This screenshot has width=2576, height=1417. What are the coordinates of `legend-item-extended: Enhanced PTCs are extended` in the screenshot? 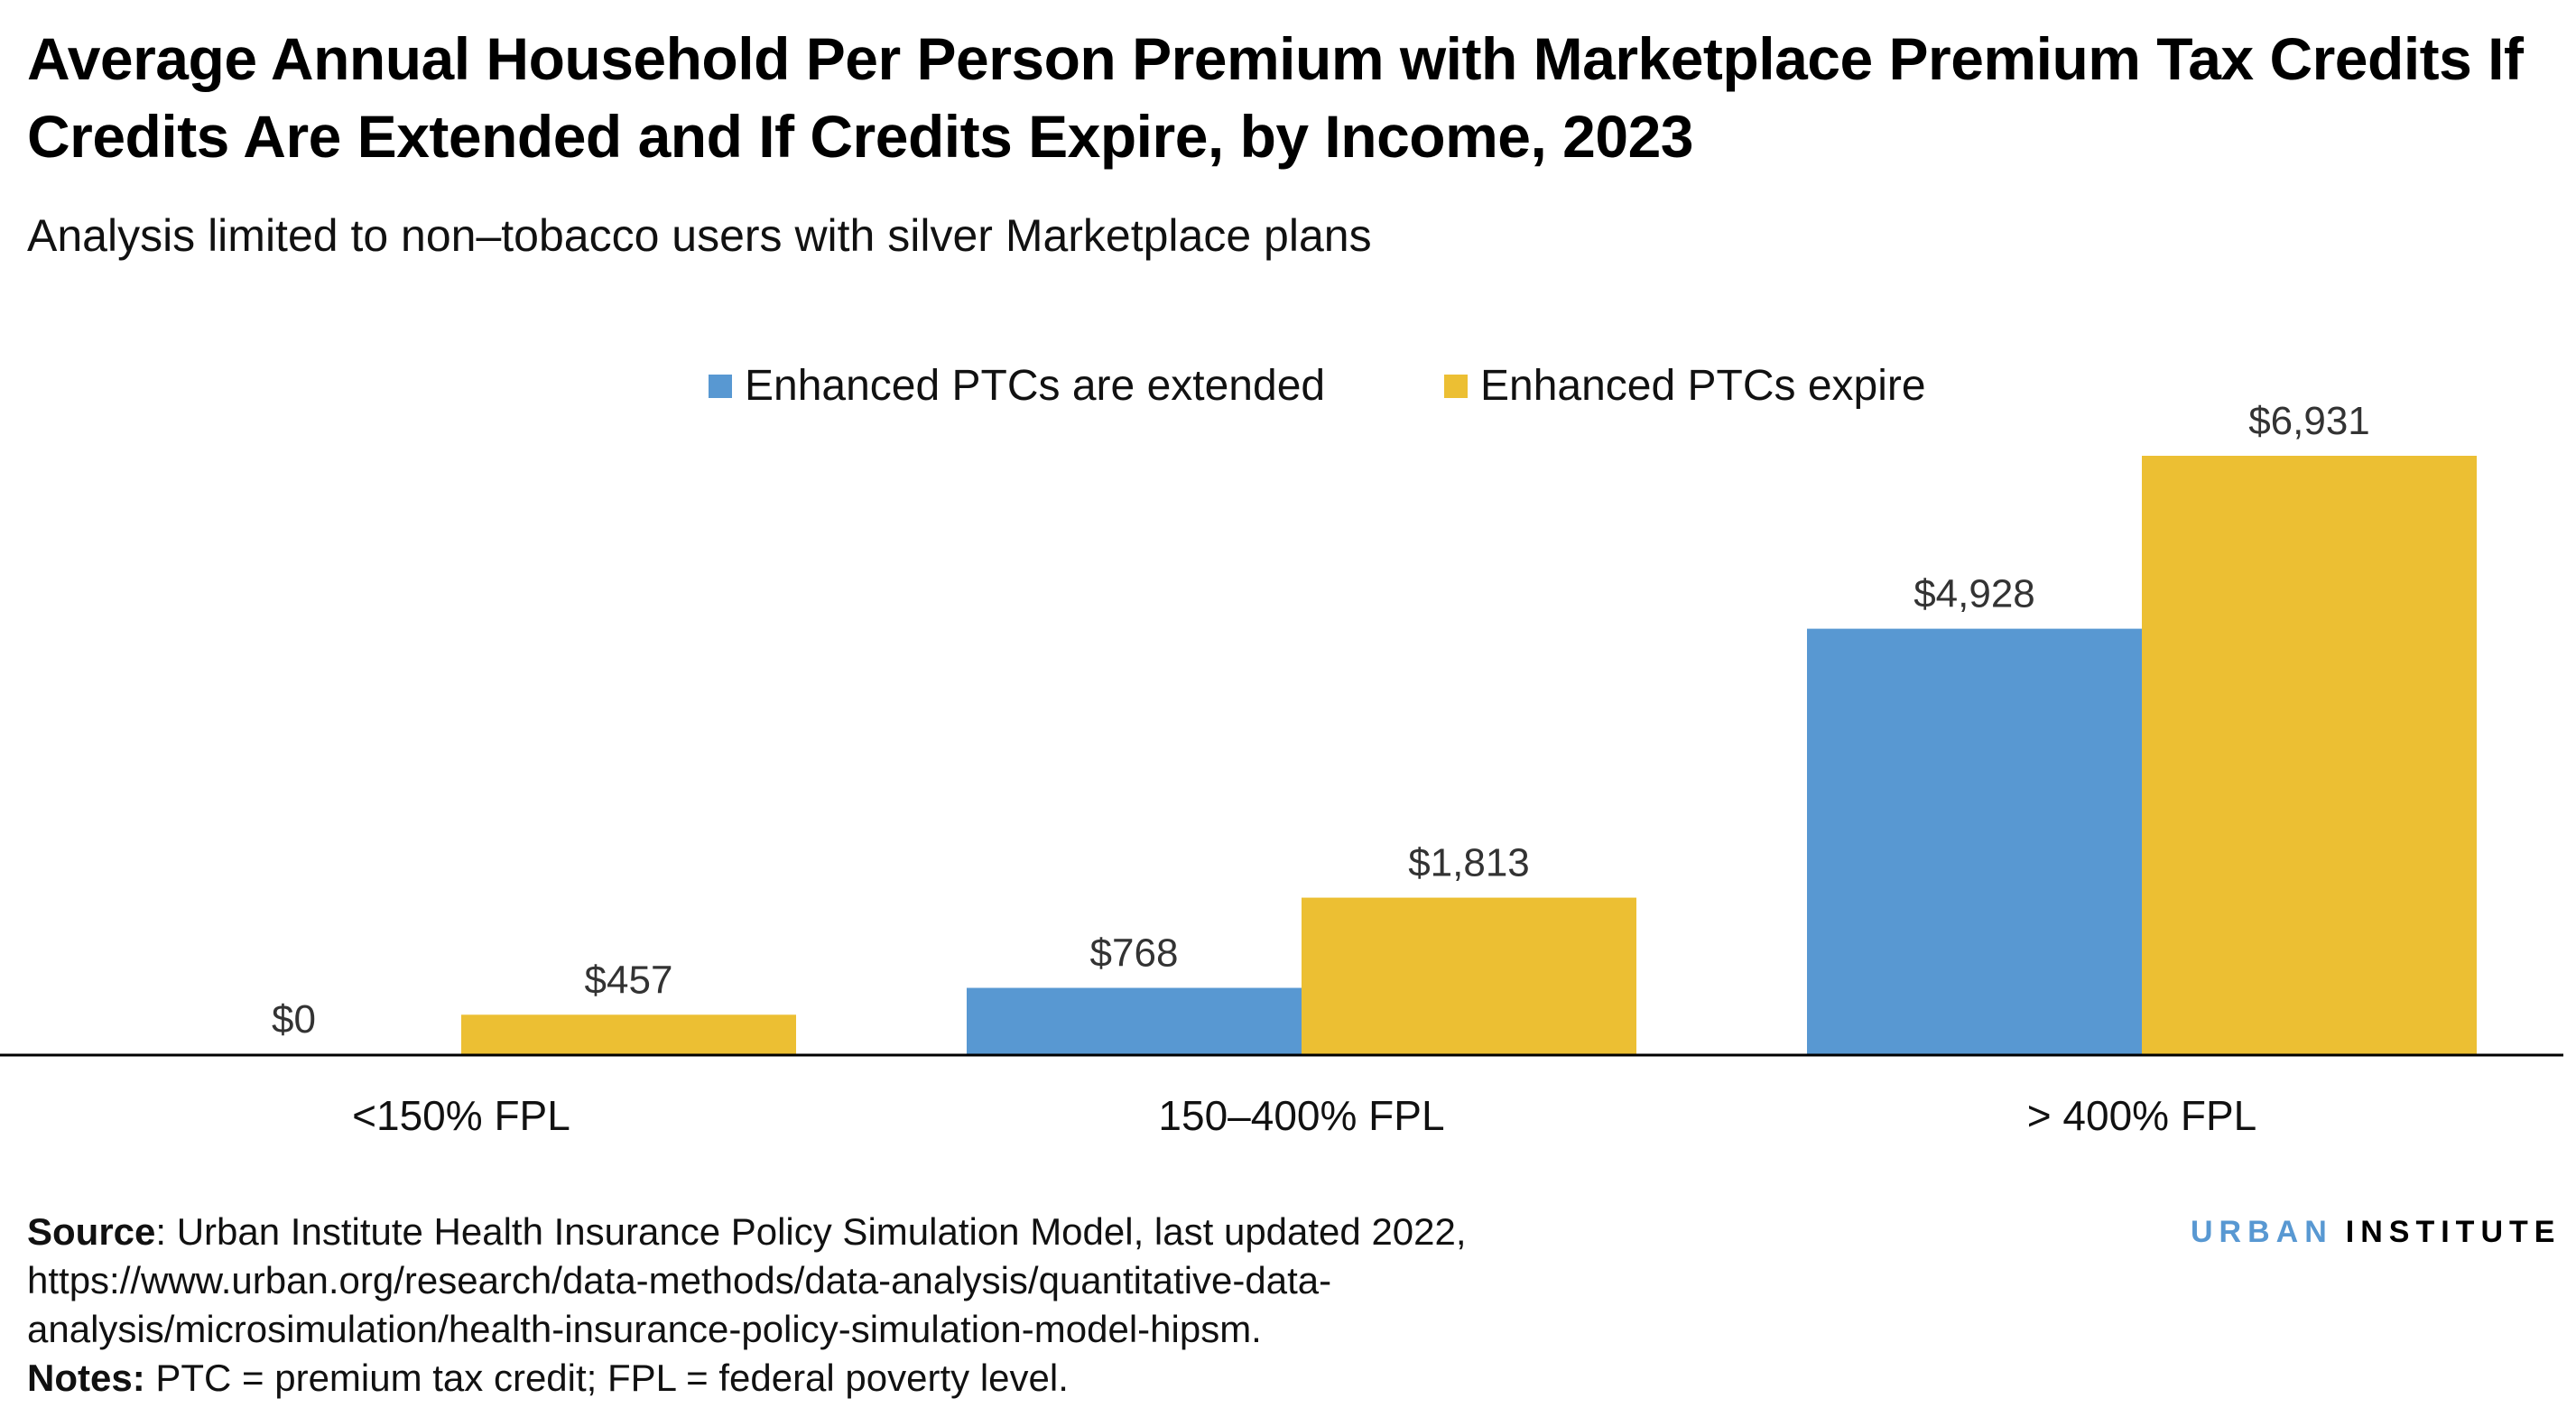 It's located at (1017, 386).